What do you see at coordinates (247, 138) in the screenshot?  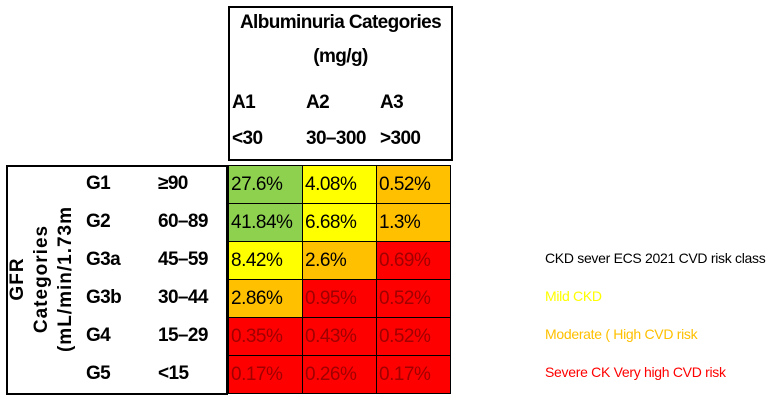 I see `column-range: <30` at bounding box center [247, 138].